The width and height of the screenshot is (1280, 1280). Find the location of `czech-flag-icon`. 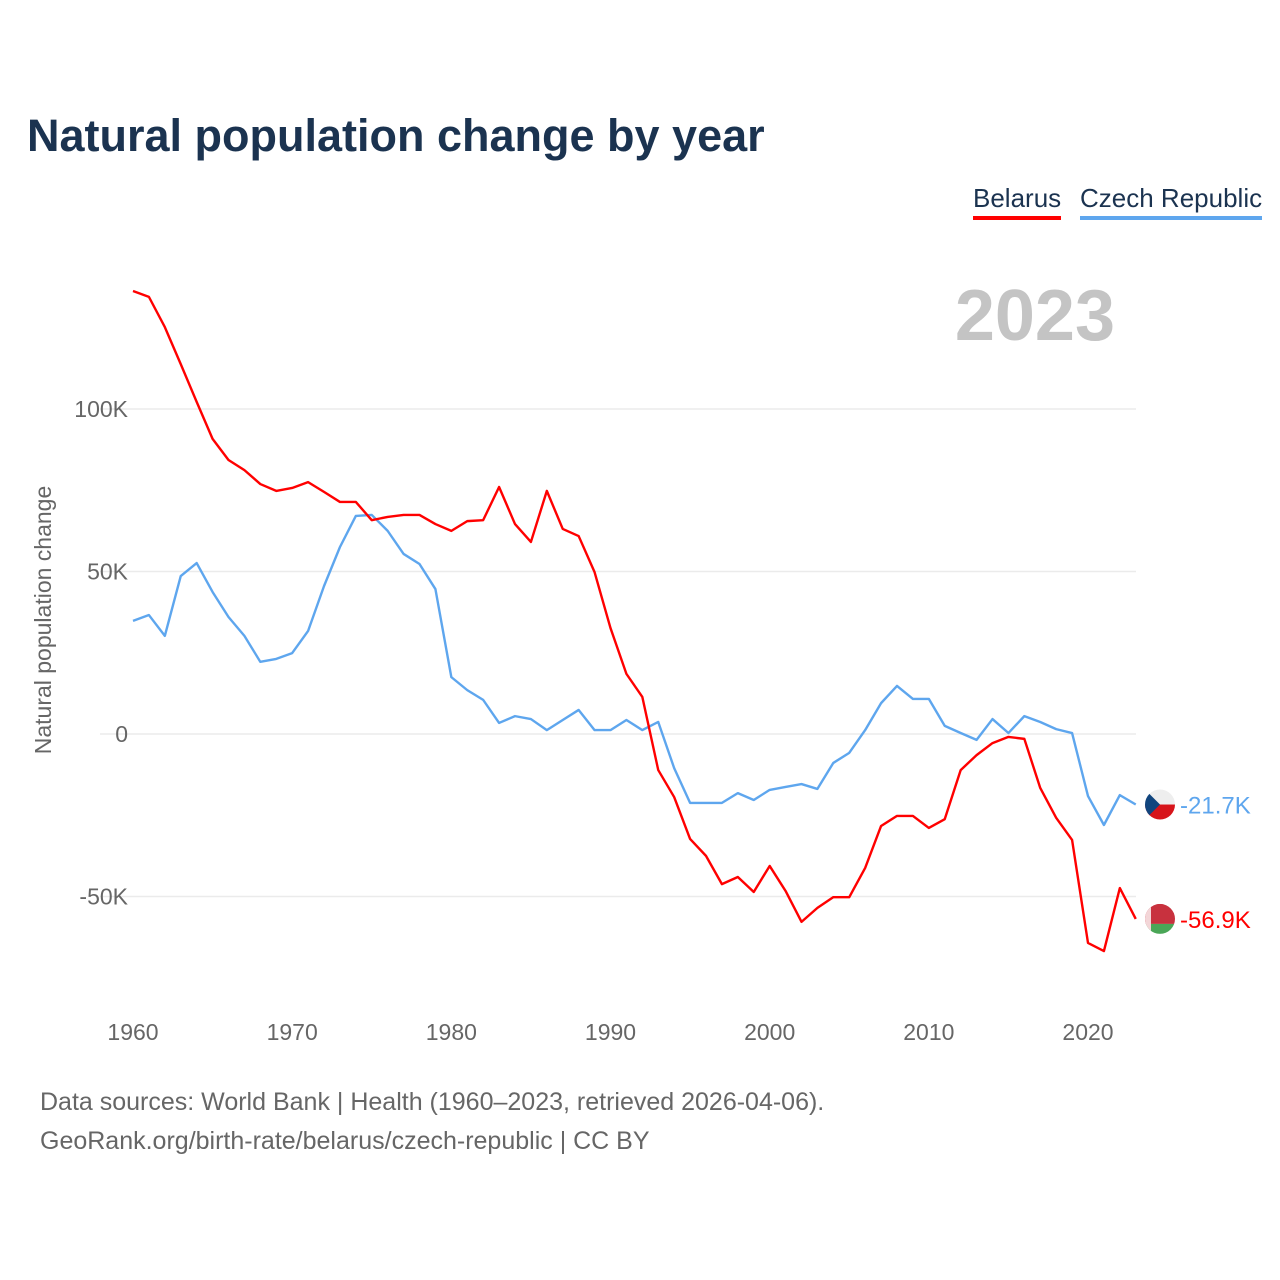

czech-flag-icon is located at coordinates (1160, 804).